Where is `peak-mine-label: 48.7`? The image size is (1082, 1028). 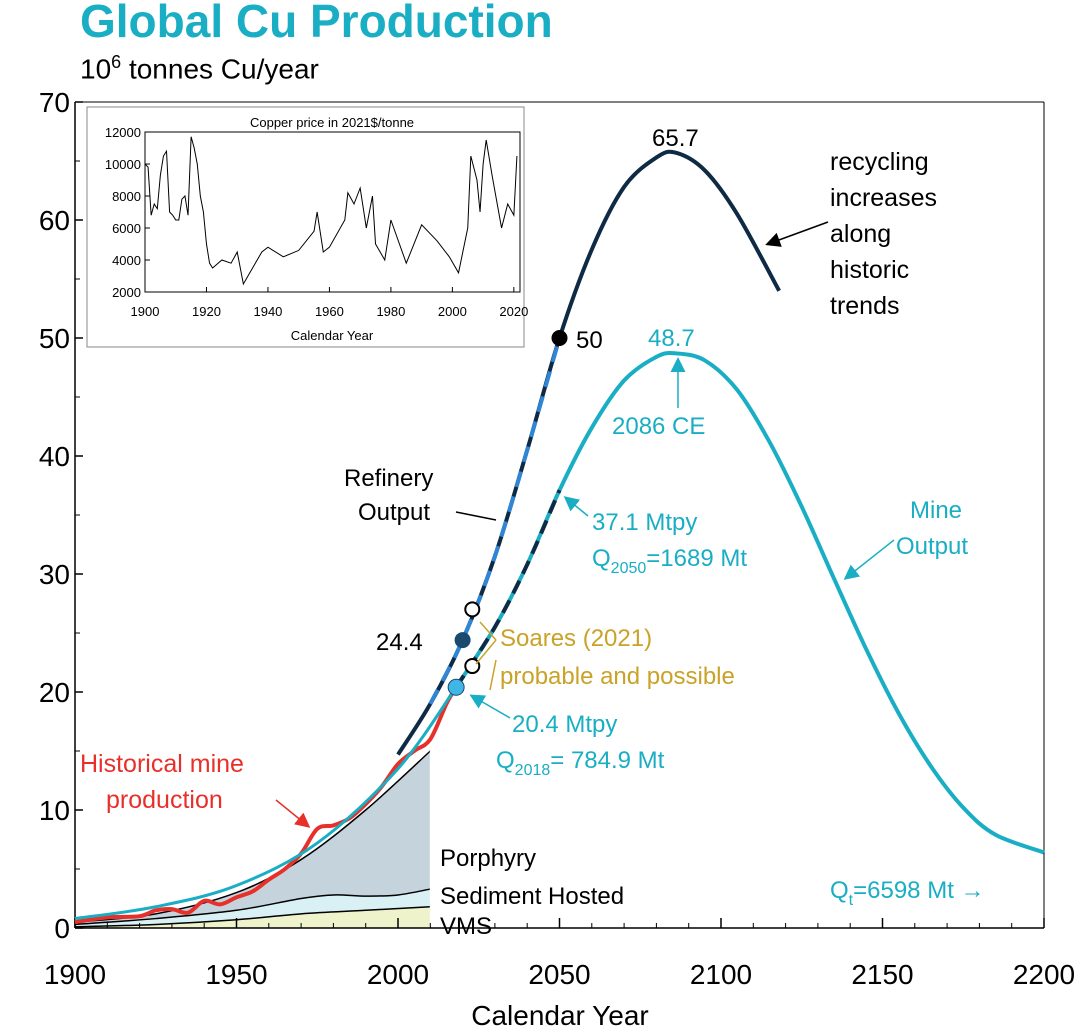 peak-mine-label: 48.7 is located at coordinates (671, 338).